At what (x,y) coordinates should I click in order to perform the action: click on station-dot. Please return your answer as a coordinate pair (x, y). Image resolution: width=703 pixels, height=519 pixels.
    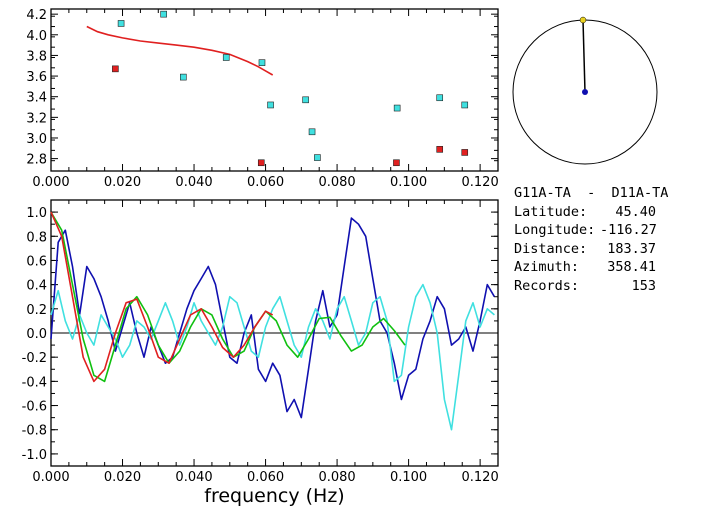
    Looking at the image, I should click on (585, 92).